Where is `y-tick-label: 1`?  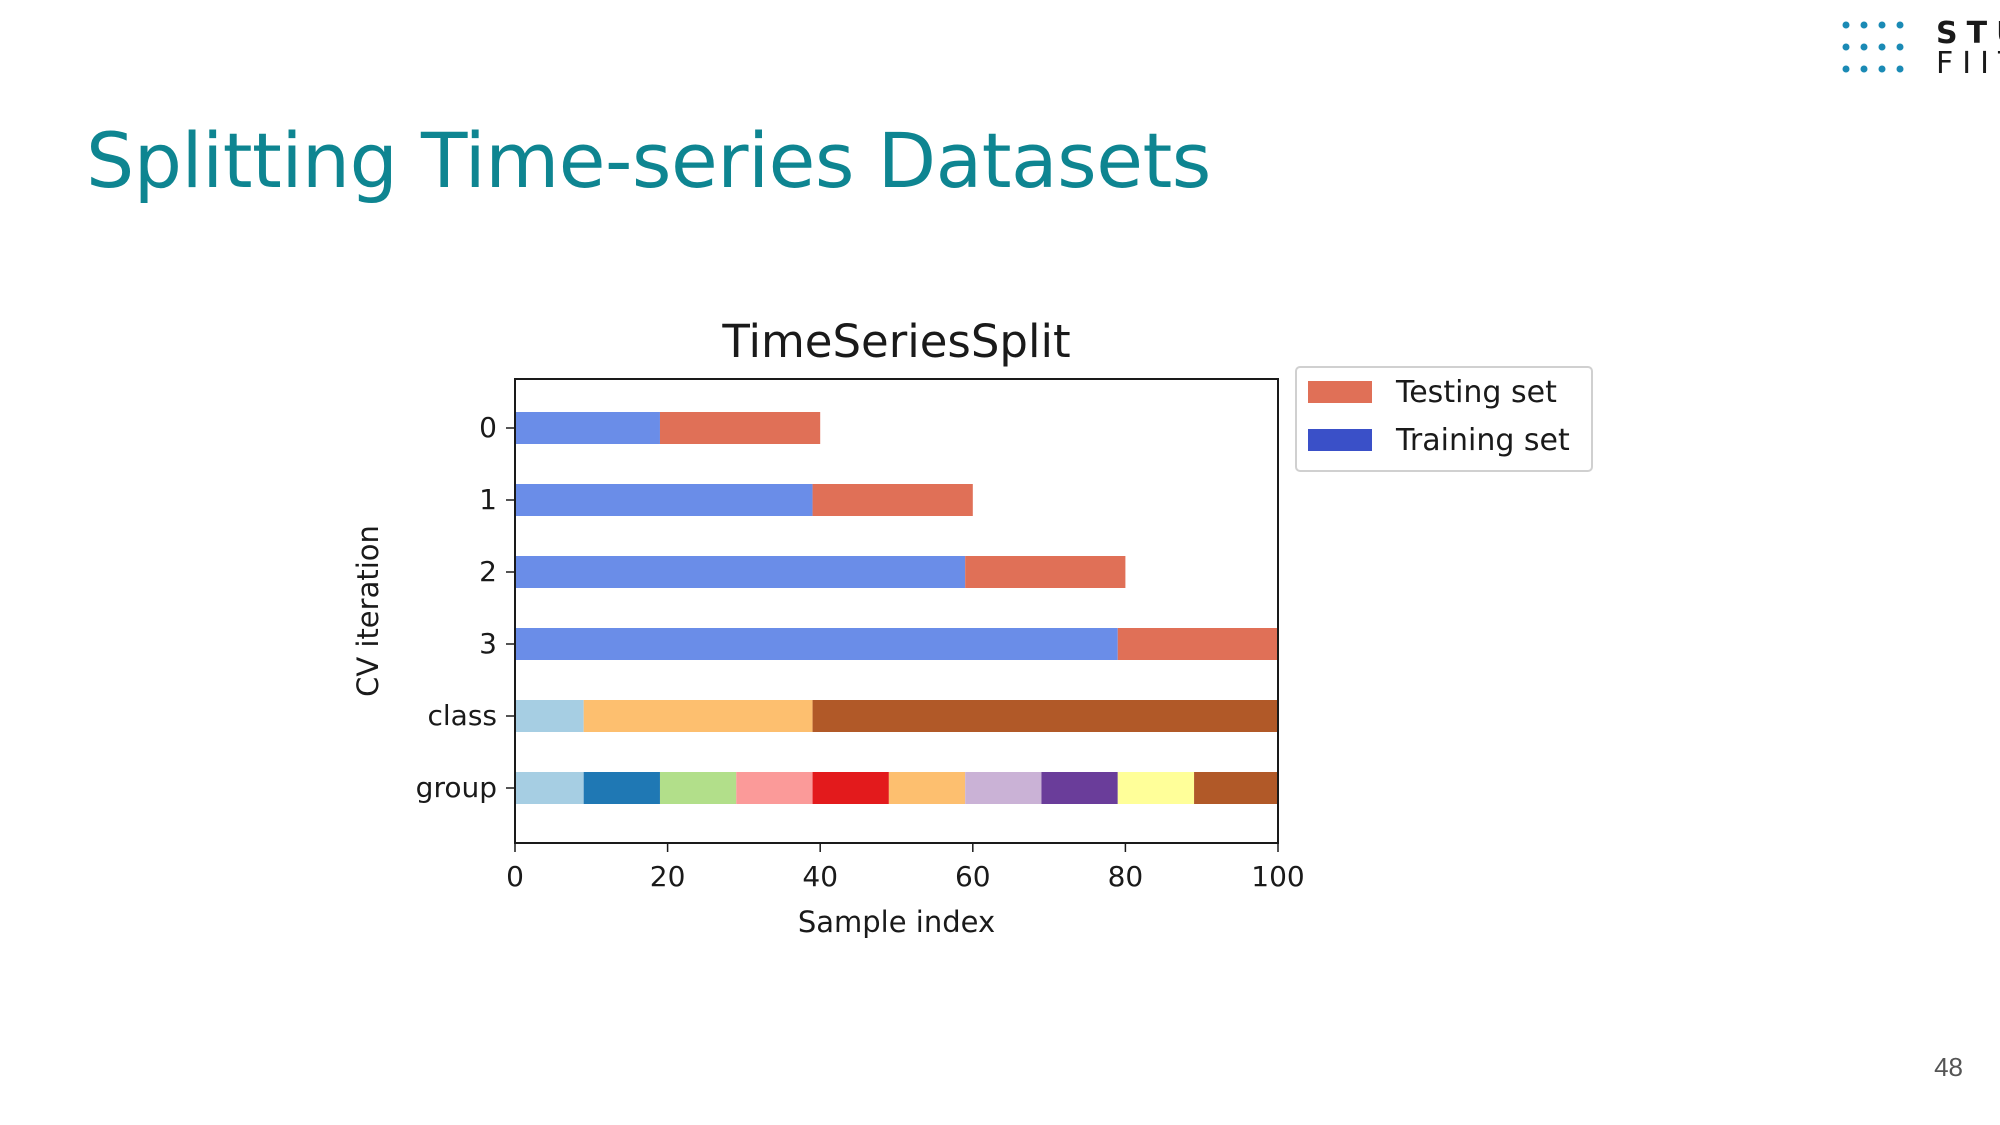 y-tick-label: 1 is located at coordinates (488, 499).